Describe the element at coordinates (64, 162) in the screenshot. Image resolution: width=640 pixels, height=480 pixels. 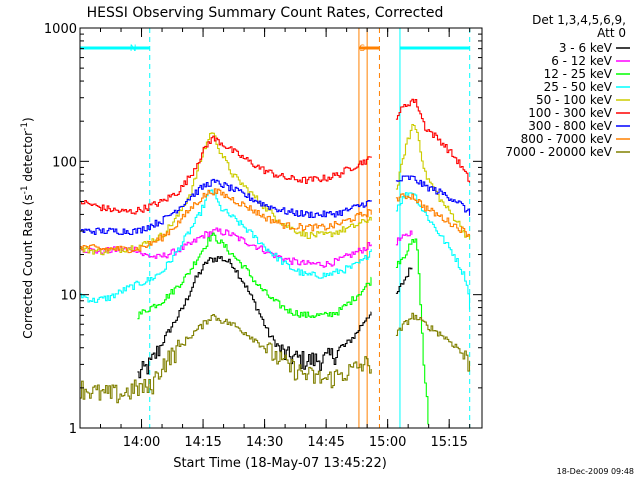
I see `y-tick-label-2: 100` at that location.